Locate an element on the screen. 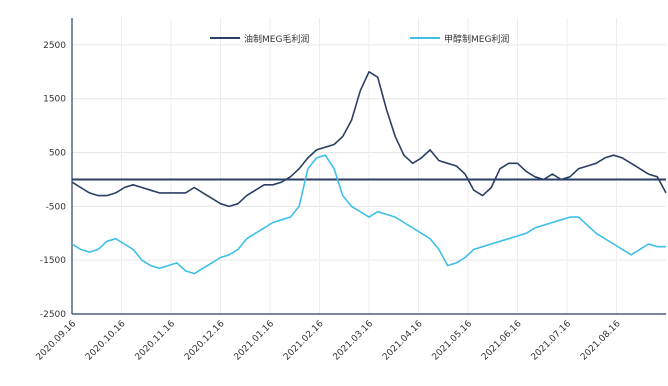  x-tick-label: 2021.02.16 is located at coordinates (304, 341).